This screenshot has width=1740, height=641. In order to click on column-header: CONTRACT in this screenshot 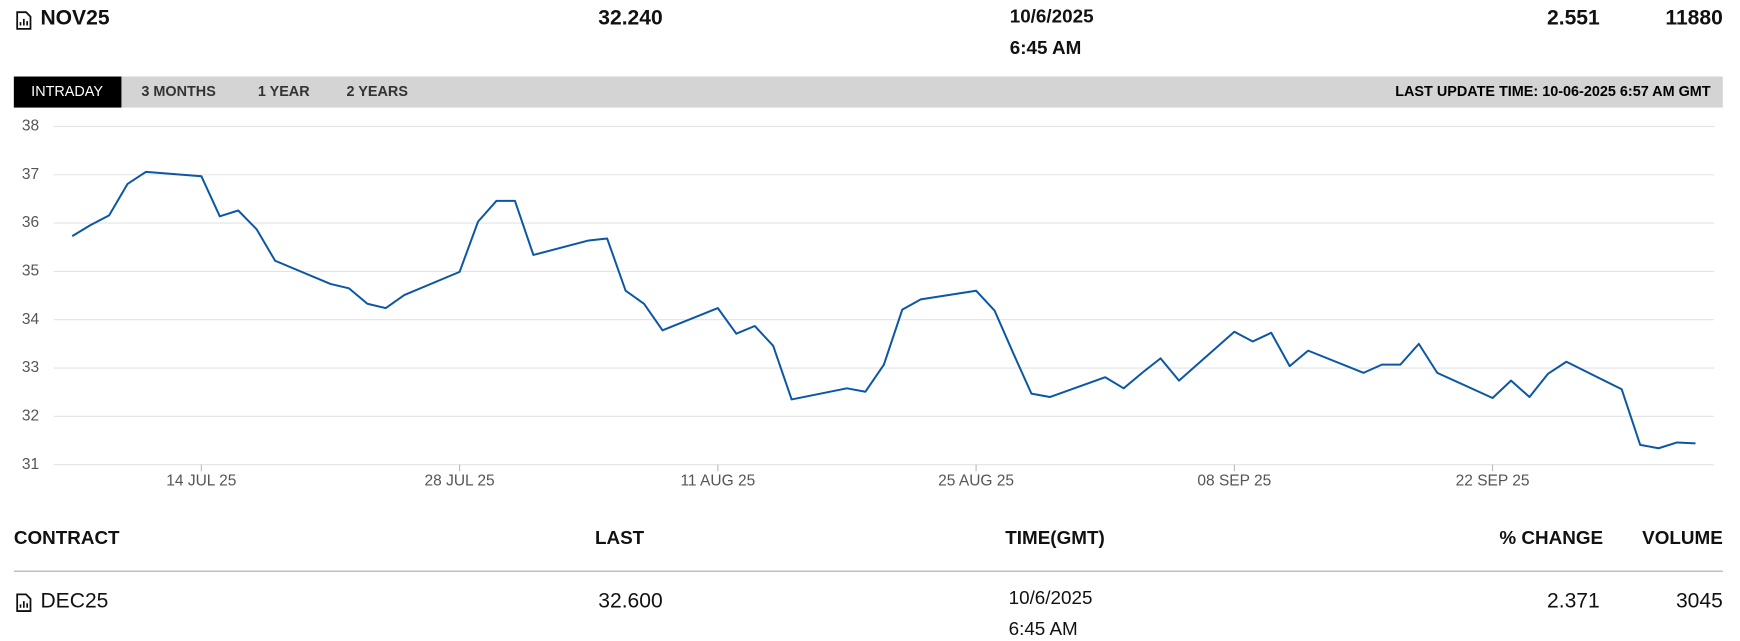, I will do `click(67, 537)`.